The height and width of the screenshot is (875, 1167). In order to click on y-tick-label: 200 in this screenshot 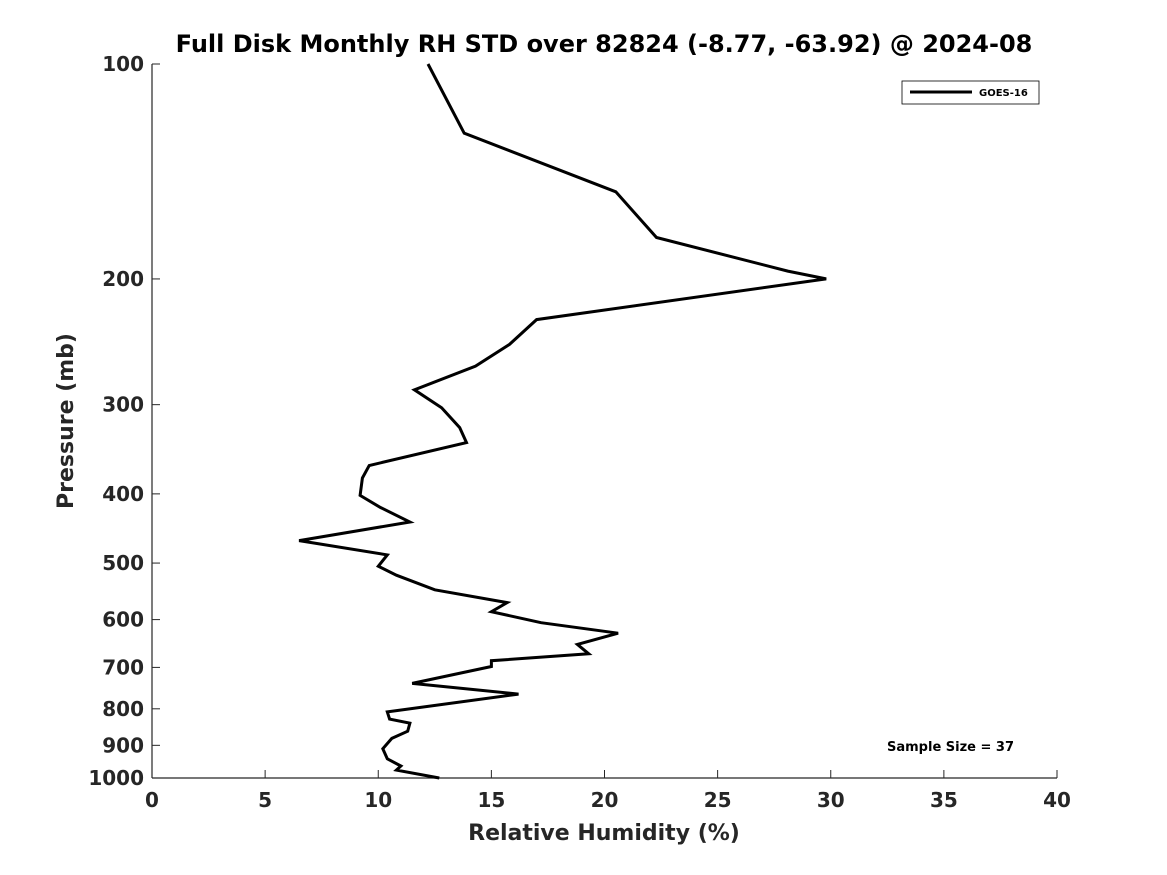, I will do `click(123, 279)`.